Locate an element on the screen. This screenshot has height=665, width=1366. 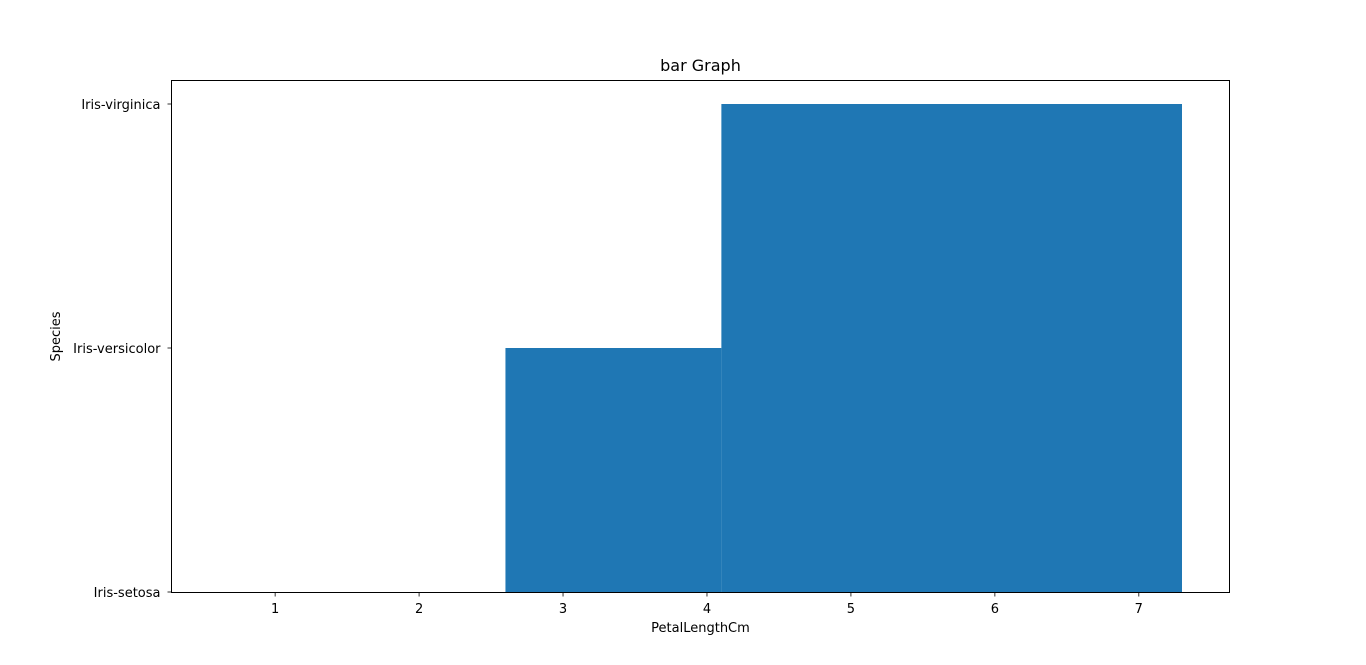
y-axis-ticks: Iris-setosa Iris-versicolor Iris-virginica is located at coordinates (122, 349).